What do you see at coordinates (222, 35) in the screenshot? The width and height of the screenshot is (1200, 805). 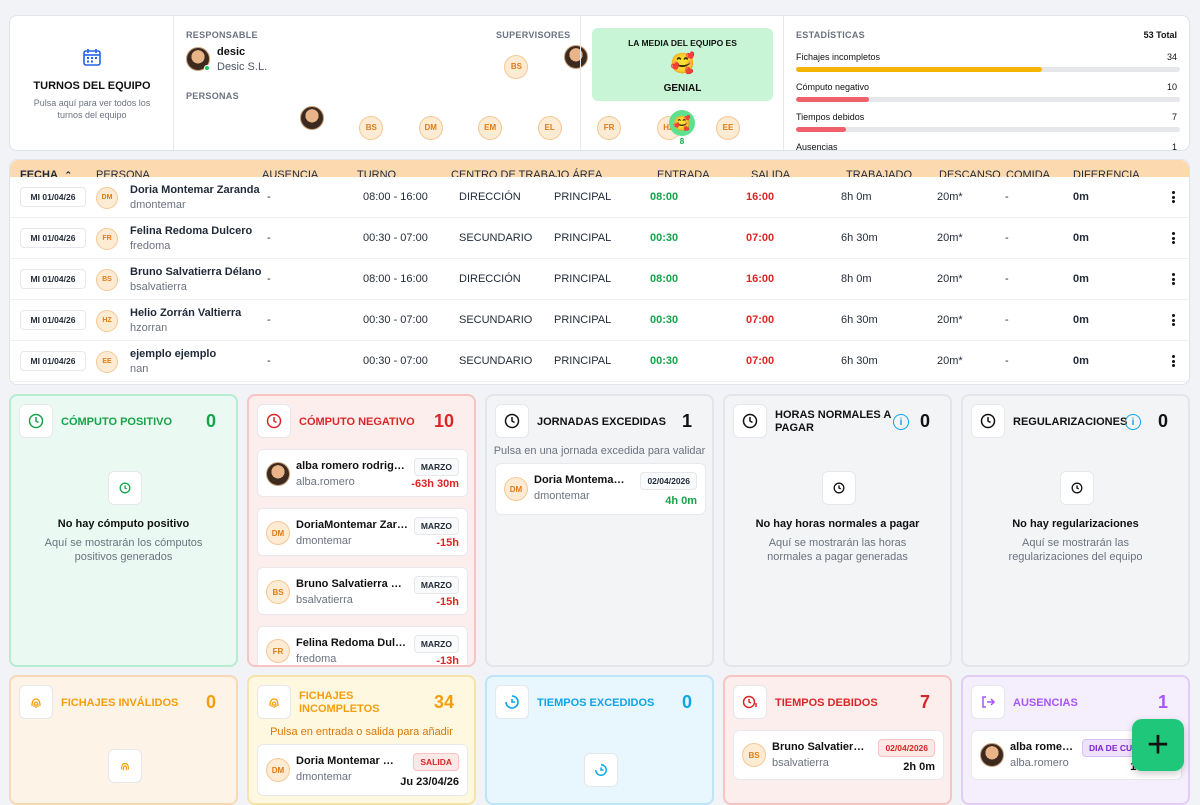 I see `responsable-label: RESPONSABLE` at bounding box center [222, 35].